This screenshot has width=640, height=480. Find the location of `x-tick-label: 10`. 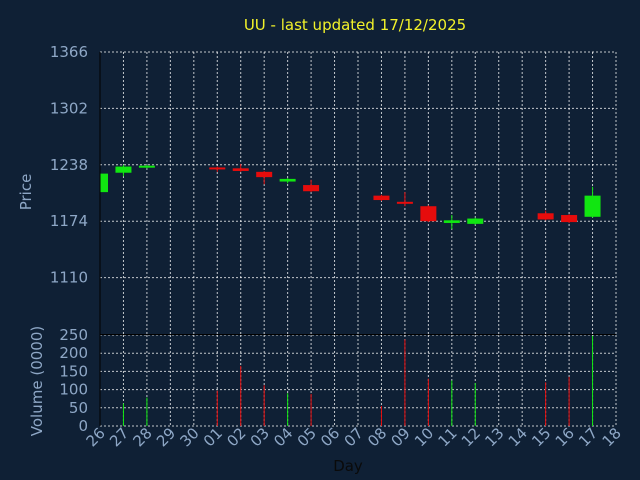

x-tick-label: 10 is located at coordinates (424, 437).